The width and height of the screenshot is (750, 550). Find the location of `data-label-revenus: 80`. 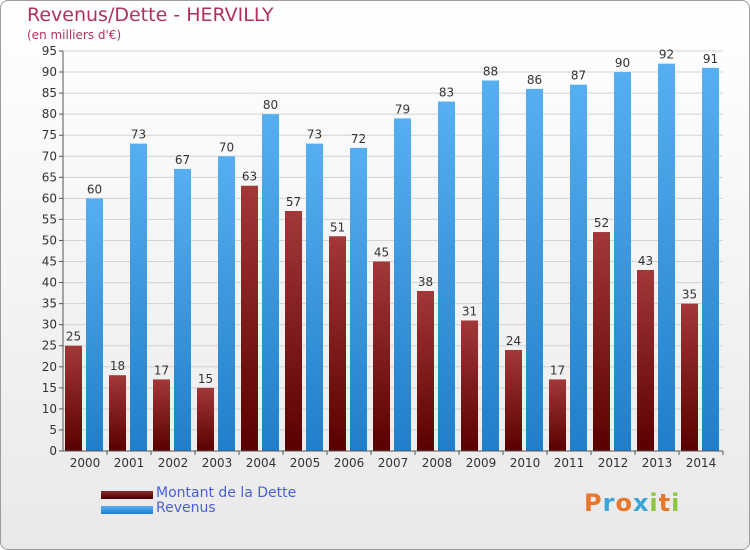

data-label-revenus: 80 is located at coordinates (270, 105).